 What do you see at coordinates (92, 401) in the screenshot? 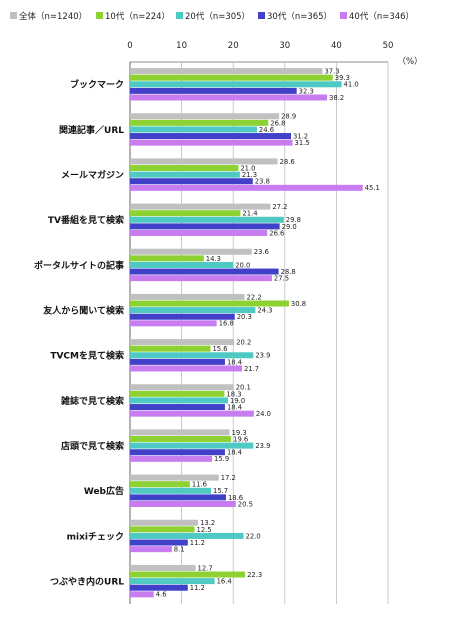
I see `category-label: 雑誌で見て検索` at bounding box center [92, 401].